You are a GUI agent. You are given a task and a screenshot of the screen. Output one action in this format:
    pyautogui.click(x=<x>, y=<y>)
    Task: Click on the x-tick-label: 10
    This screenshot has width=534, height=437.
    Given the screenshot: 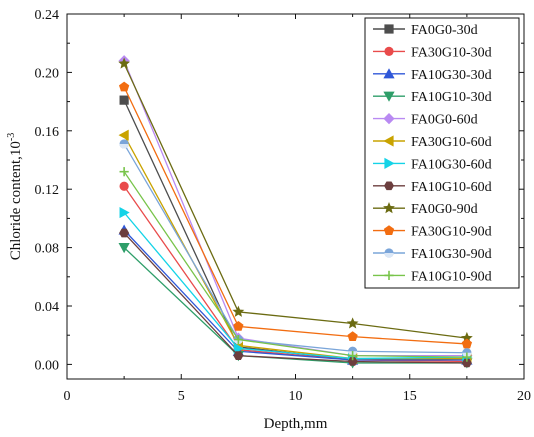 What is the action you would take?
    pyautogui.click(x=296, y=396)
    